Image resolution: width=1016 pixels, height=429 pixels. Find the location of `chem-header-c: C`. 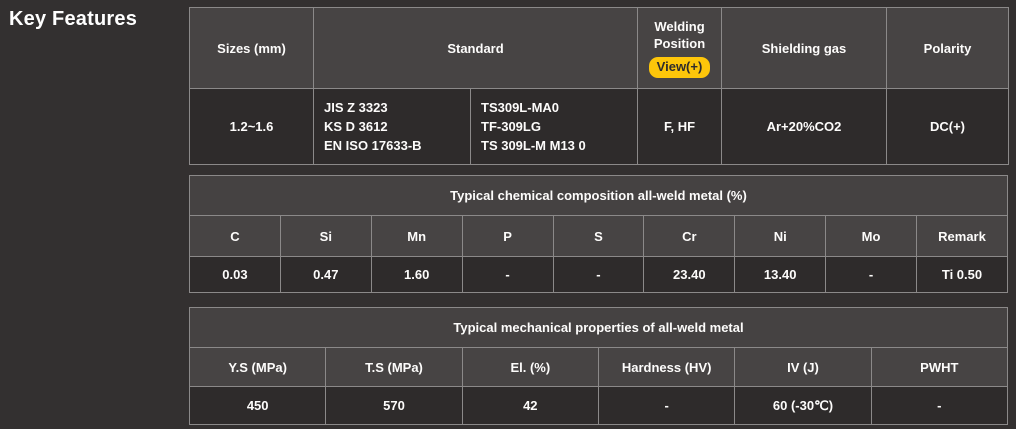

chem-header-c: C is located at coordinates (235, 236).